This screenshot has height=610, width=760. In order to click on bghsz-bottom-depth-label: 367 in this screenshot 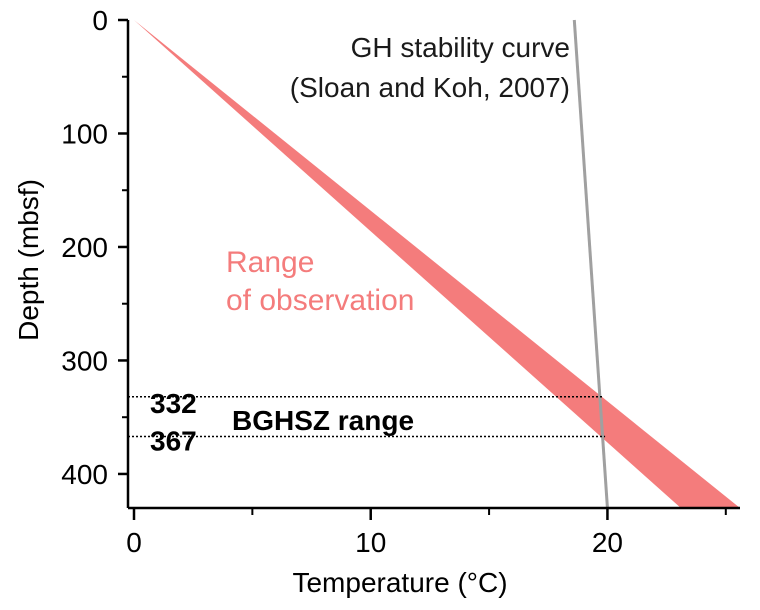, I will do `click(173, 441)`.